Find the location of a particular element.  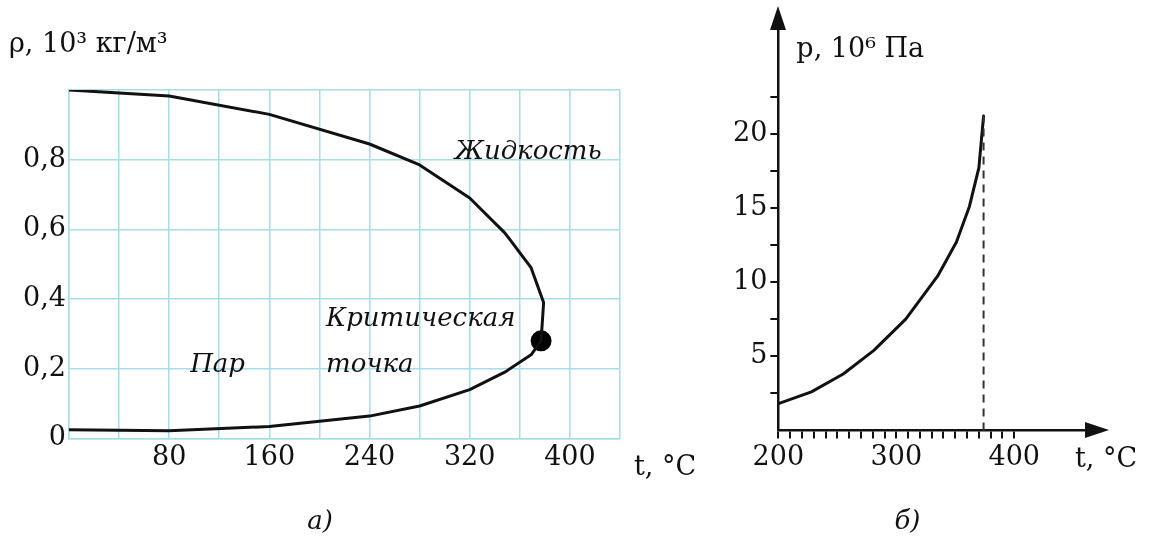

y-axis-title: ρ, 10³ кг/м³ is located at coordinates (88, 43).